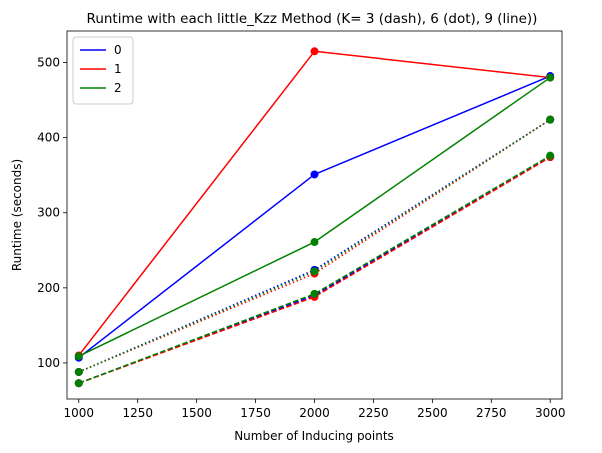 Image resolution: width=602 pixels, height=453 pixels. I want to click on x-tick-label: 3000, so click(550, 413).